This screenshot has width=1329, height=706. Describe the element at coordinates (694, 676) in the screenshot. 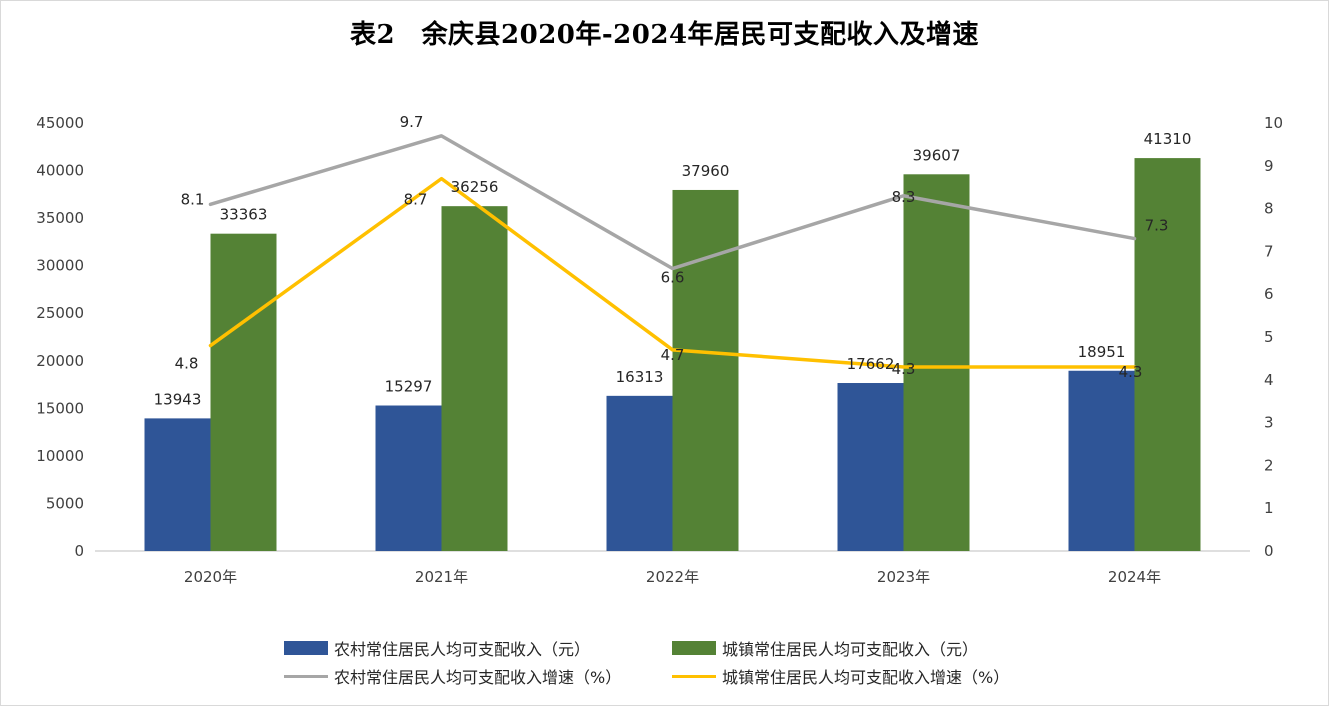

I see `legend-swatch-urban-growth` at that location.